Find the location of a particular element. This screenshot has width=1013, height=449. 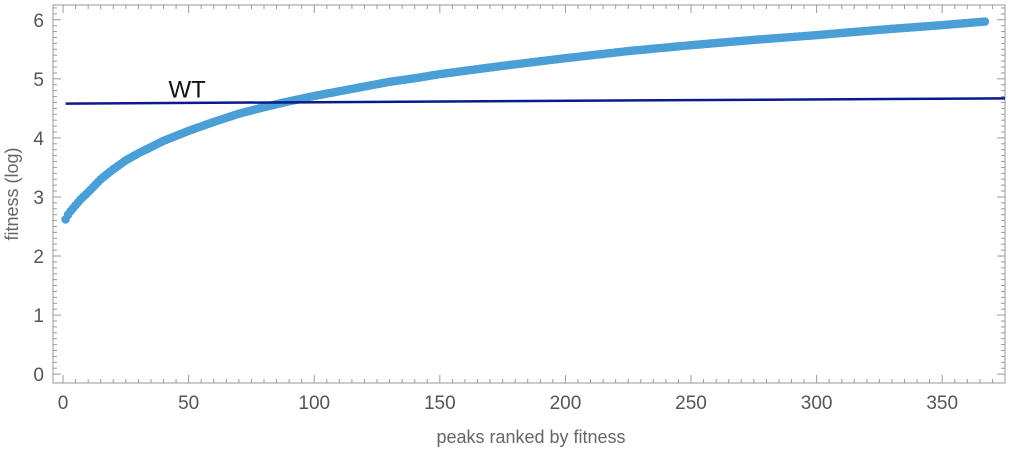

y-tick-label: 0 is located at coordinates (38, 375).